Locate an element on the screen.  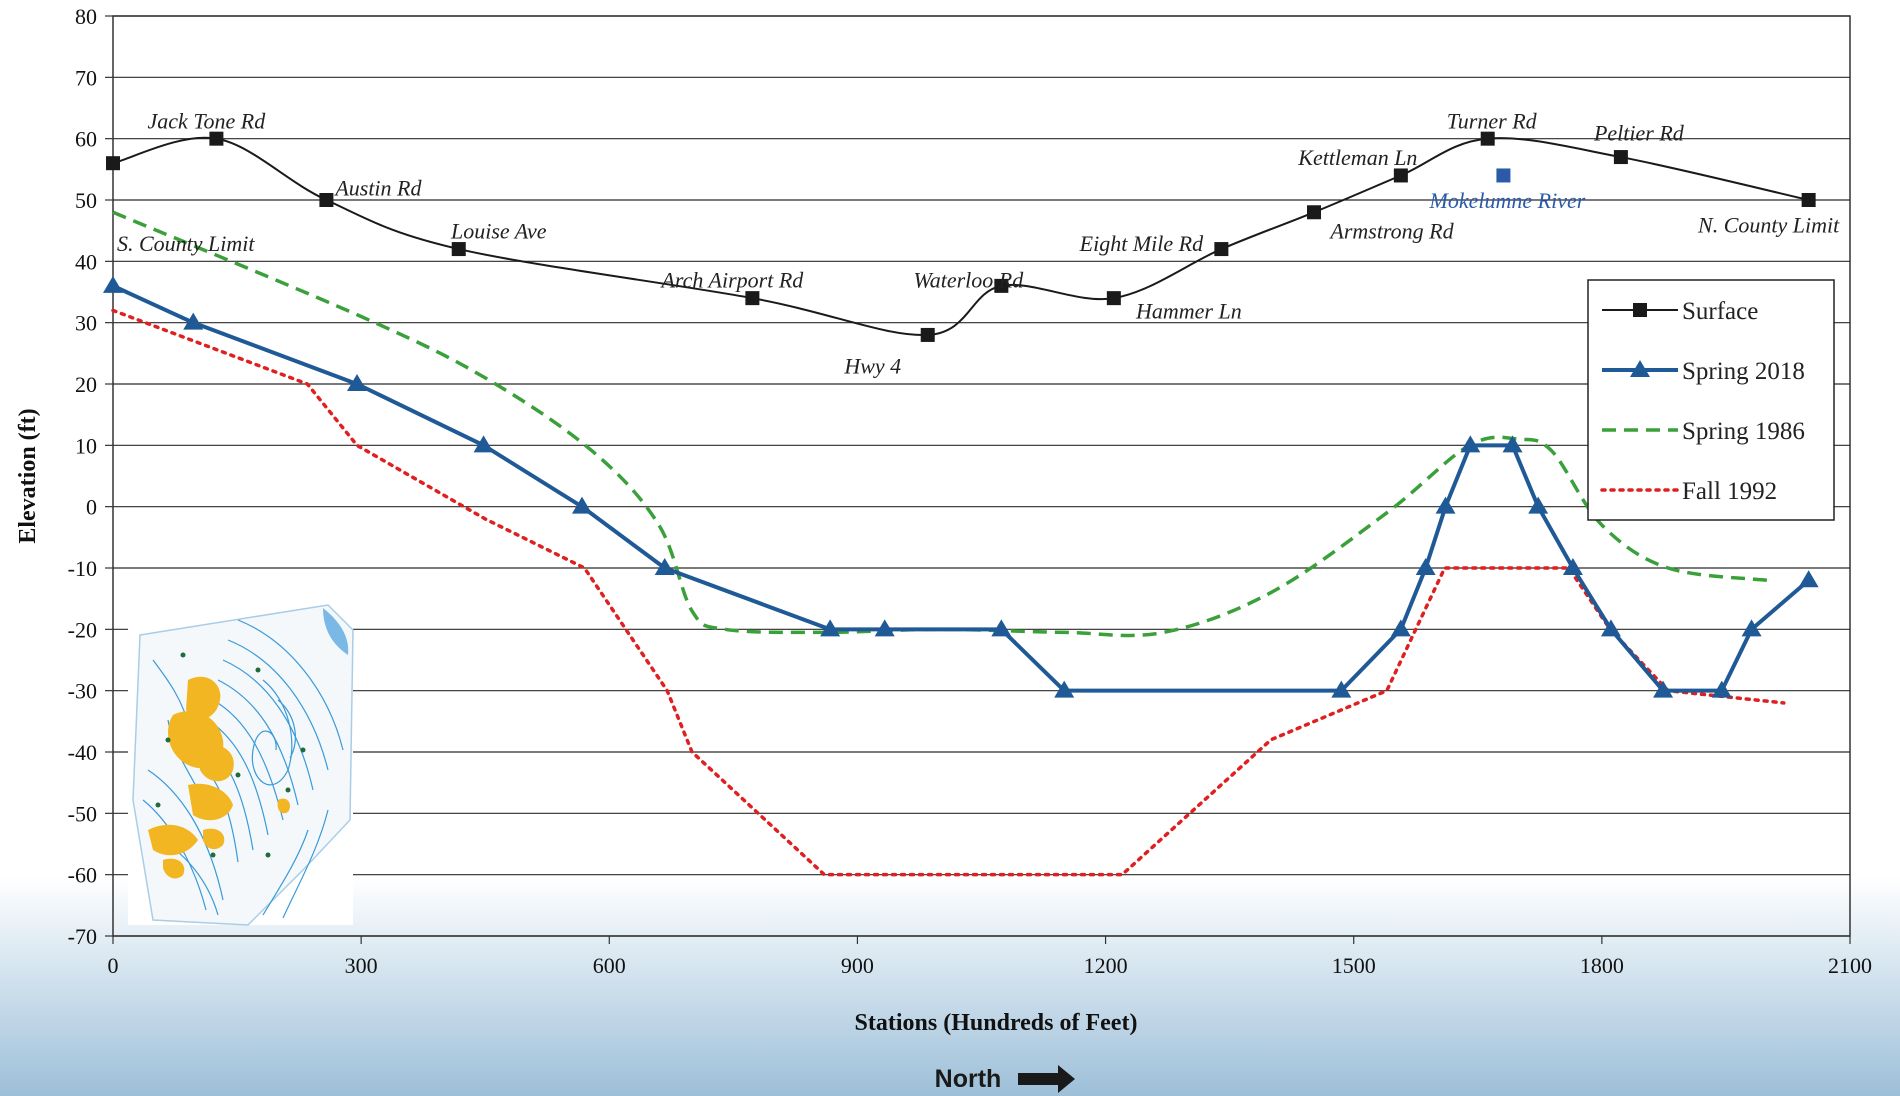
y-tick-label: -50 is located at coordinates (82, 813).